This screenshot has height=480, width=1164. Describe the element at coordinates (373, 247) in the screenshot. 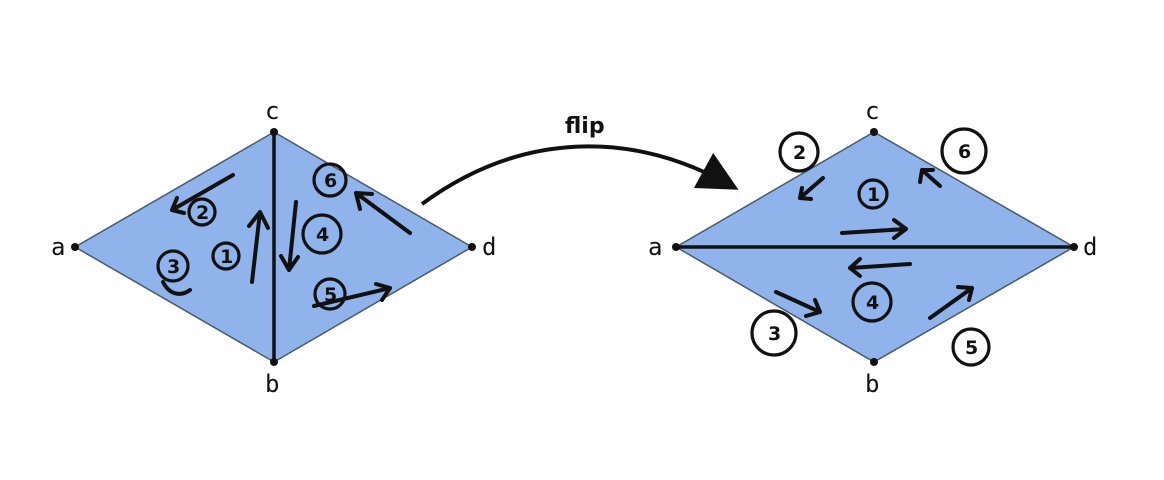

I see `left-triangle-cdb` at that location.